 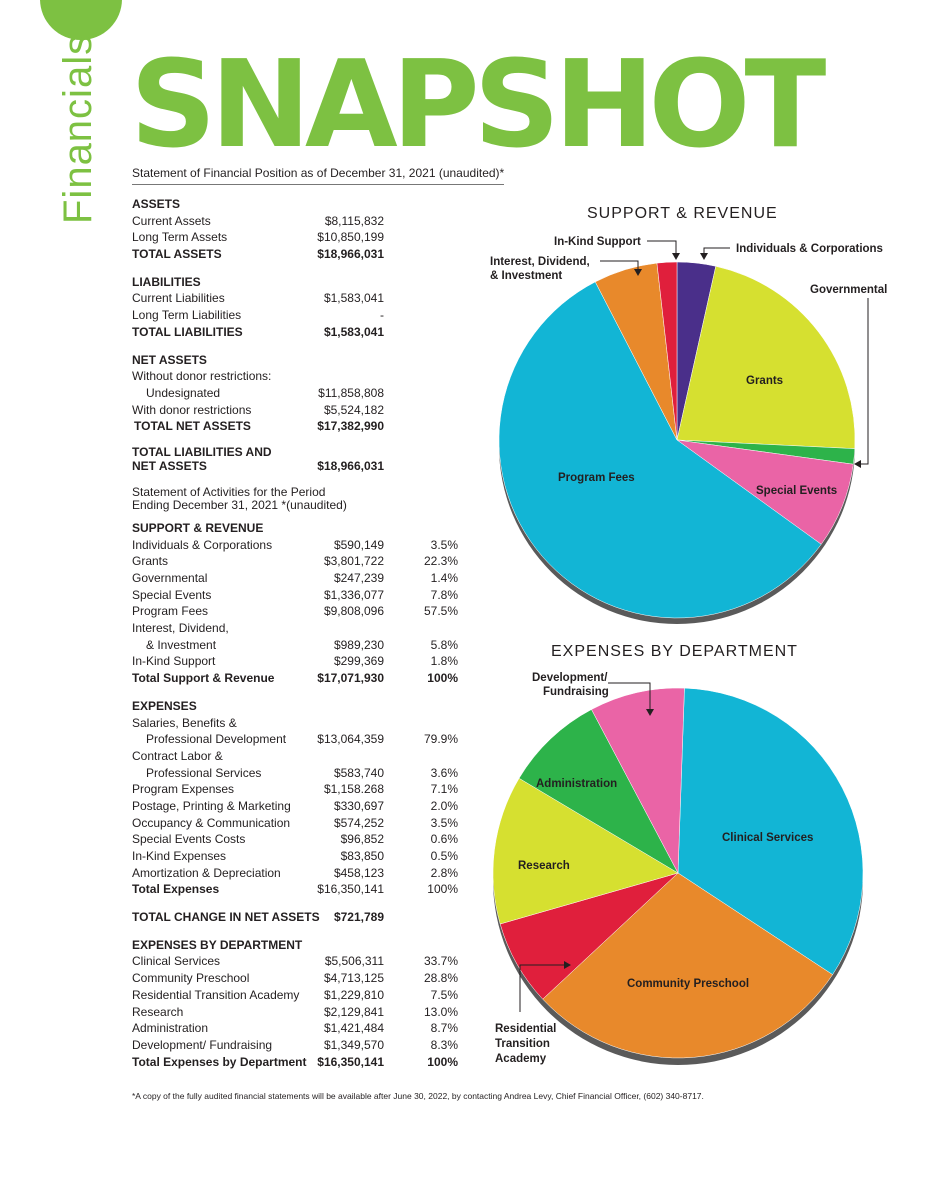 What do you see at coordinates (688, 984) in the screenshot?
I see `label-community-preschool: Community Preschool` at bounding box center [688, 984].